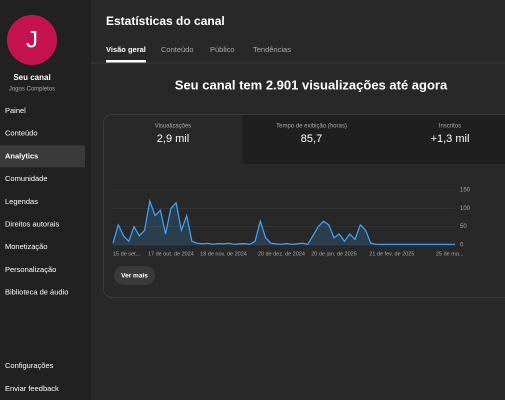 The width and height of the screenshot is (505, 400). I want to click on ver-mais-label: Ver mais, so click(134, 276).